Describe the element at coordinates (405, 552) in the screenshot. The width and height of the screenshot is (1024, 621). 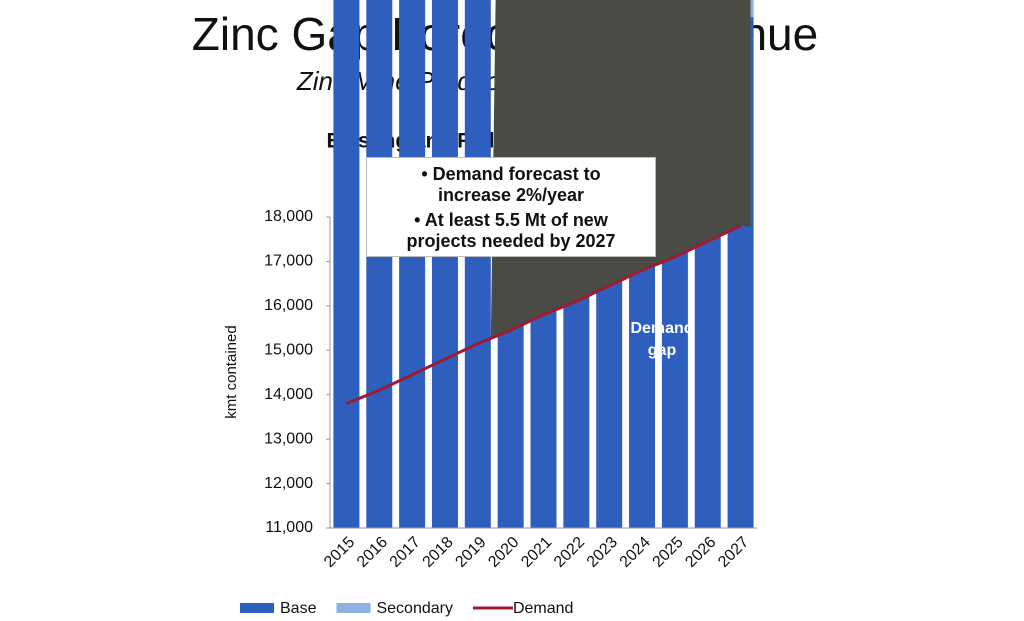
I see `x-tick-label: 2017` at that location.